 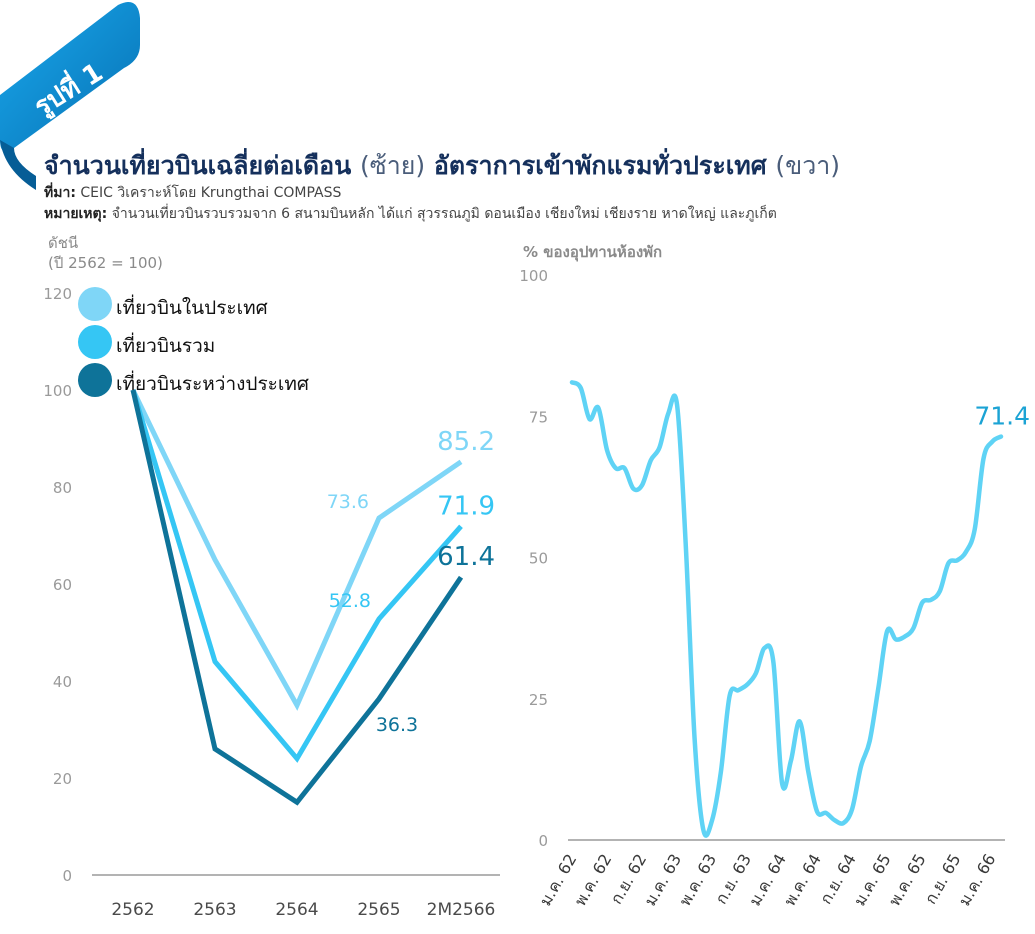 What do you see at coordinates (1002, 416) in the screenshot?
I see `occupancy-end-label: 71.4` at bounding box center [1002, 416].